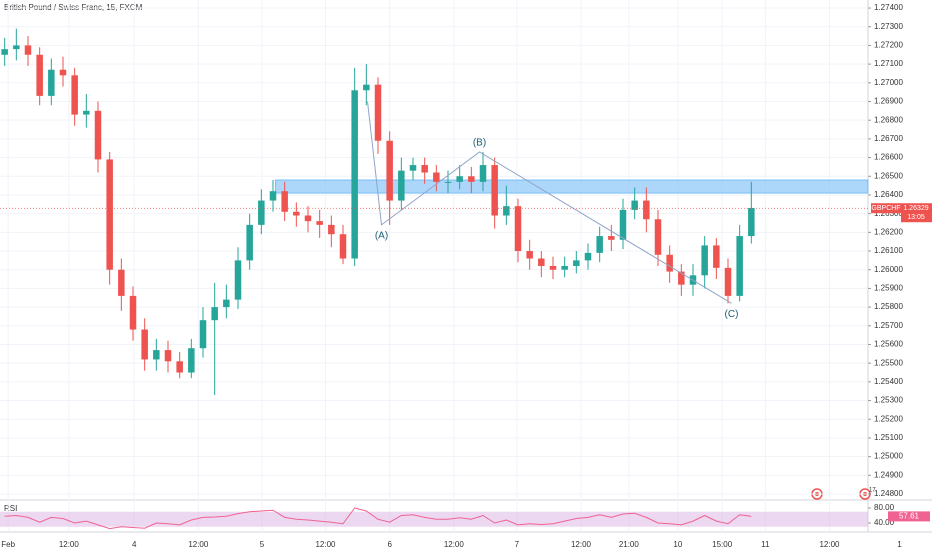 The width and height of the screenshot is (932, 550). I want to click on y-tick-label: 1.27300, so click(888, 26).